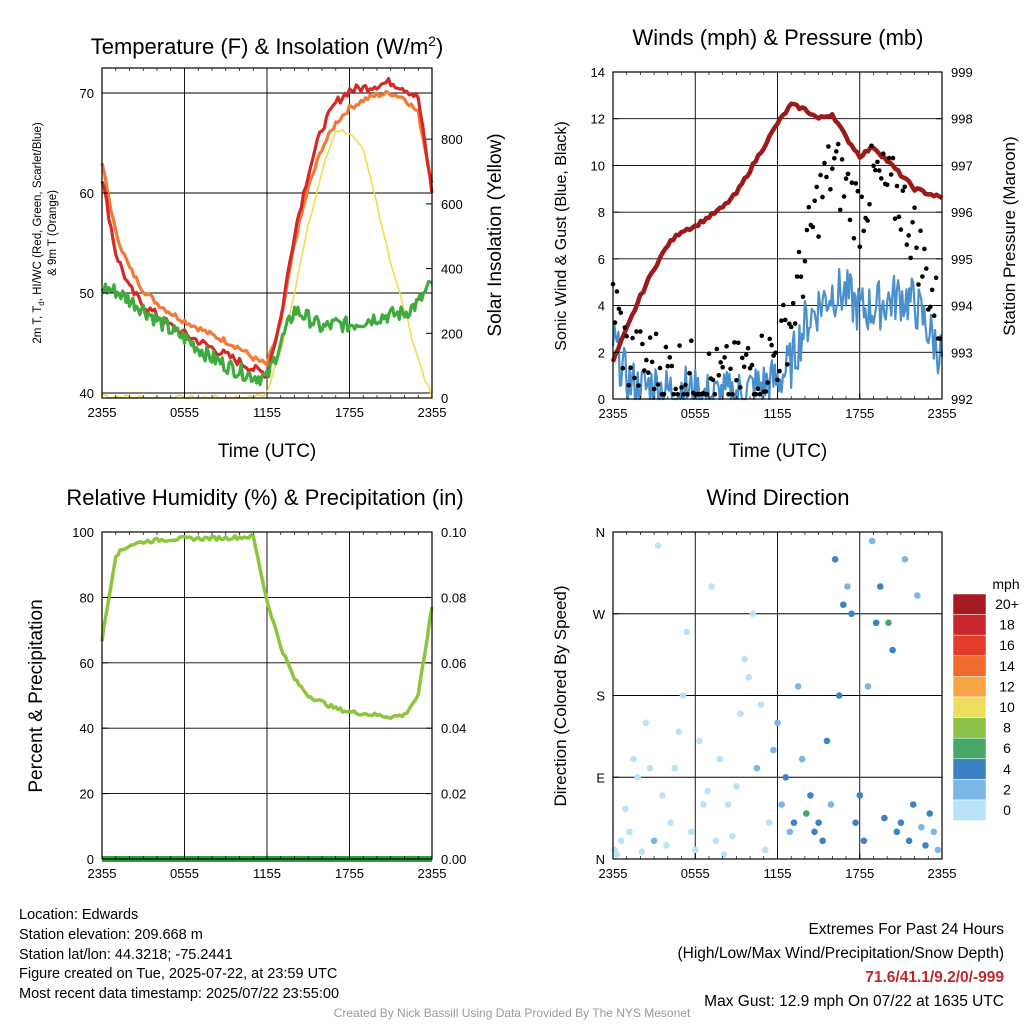  I want to click on wind-series, so click(777, 251).